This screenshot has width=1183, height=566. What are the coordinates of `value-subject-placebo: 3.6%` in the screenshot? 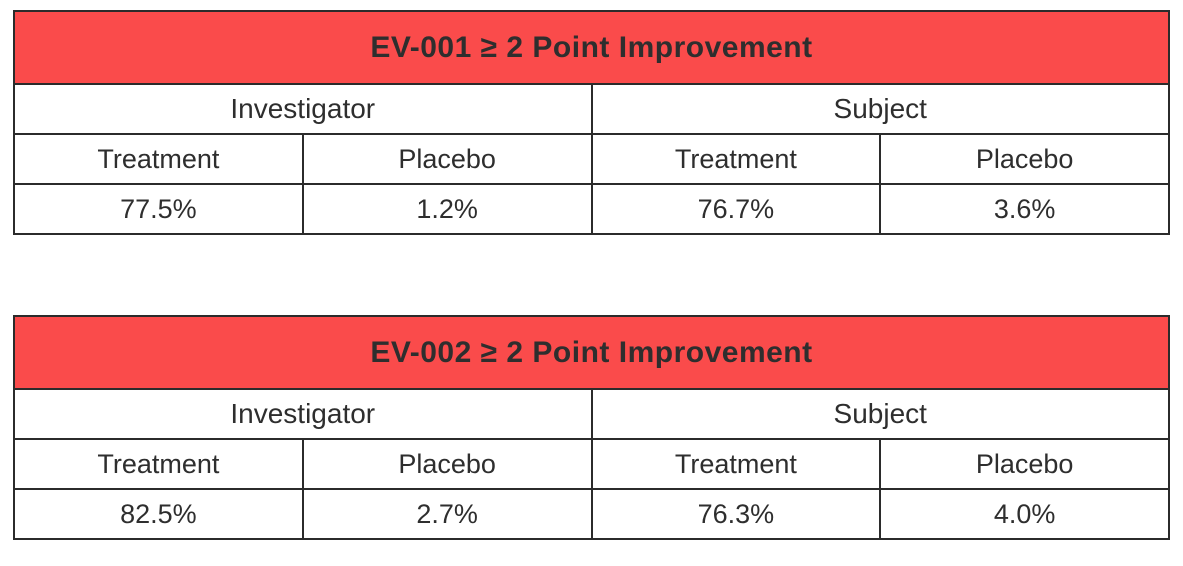 It's located at (1024, 209).